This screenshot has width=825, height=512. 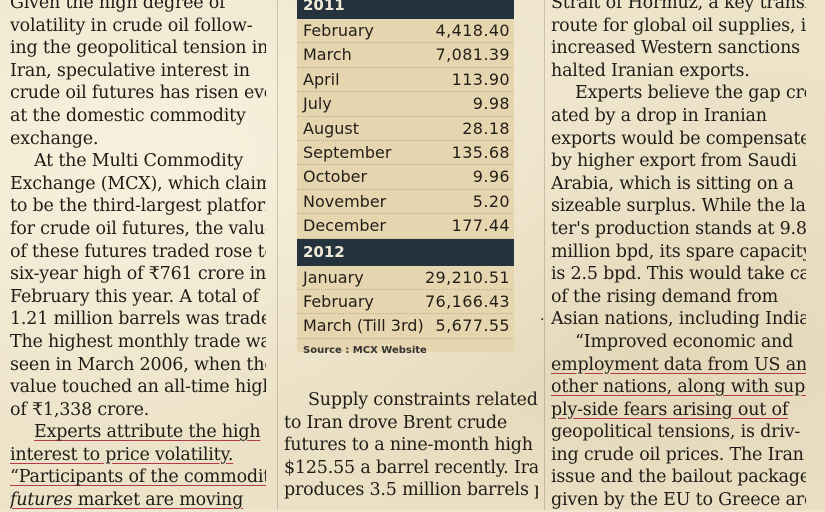 I want to click on text-line: ated by a drop in Iranian, so click(x=659, y=115).